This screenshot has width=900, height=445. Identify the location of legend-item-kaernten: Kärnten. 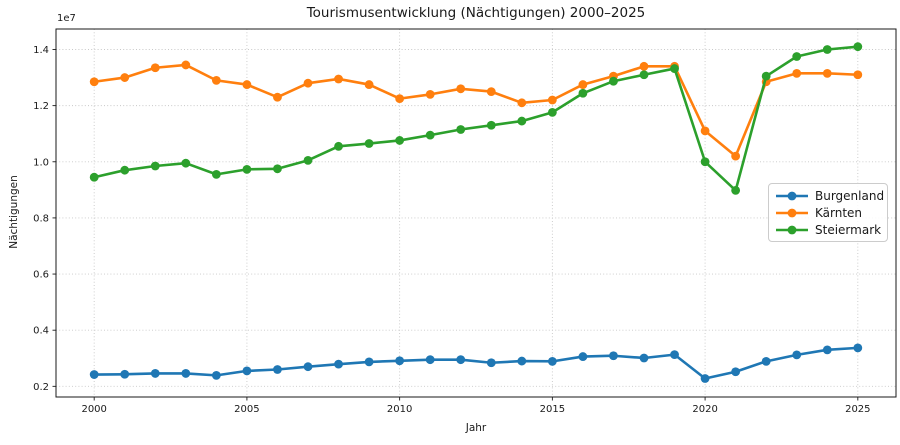
(828, 212).